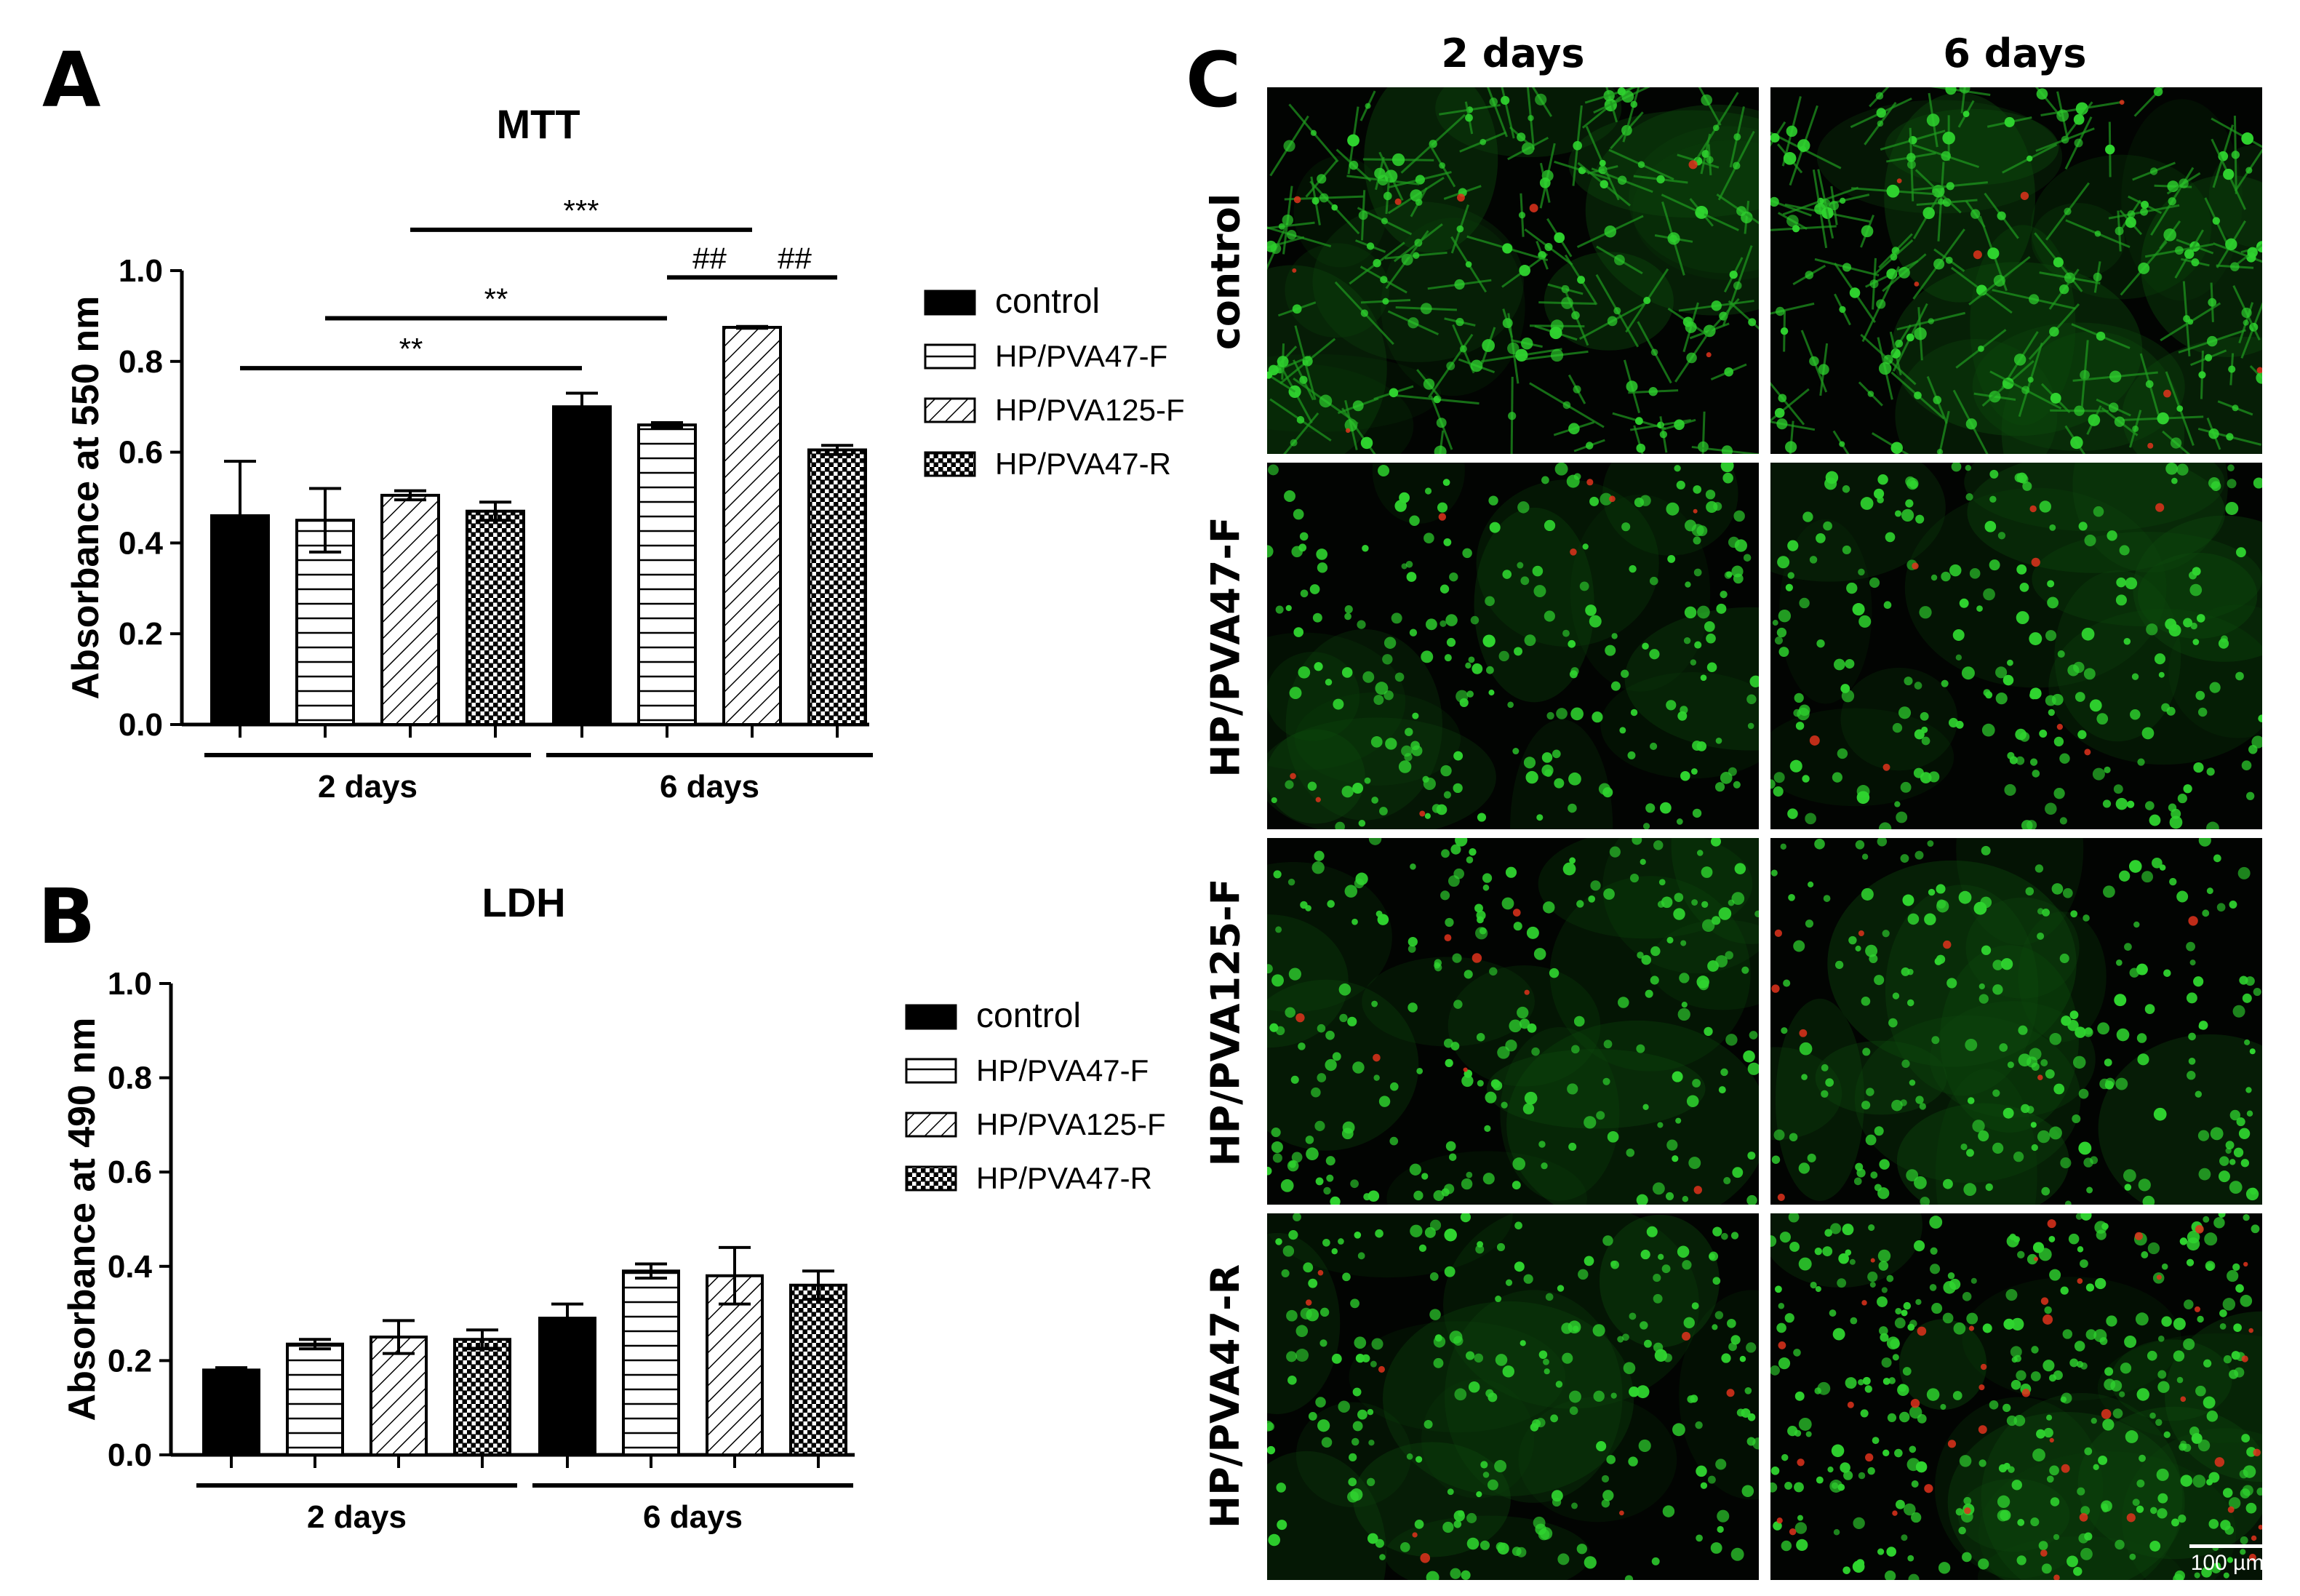 This screenshot has height=1596, width=2300. I want to click on scale-bar-line, so click(2227, 1546).